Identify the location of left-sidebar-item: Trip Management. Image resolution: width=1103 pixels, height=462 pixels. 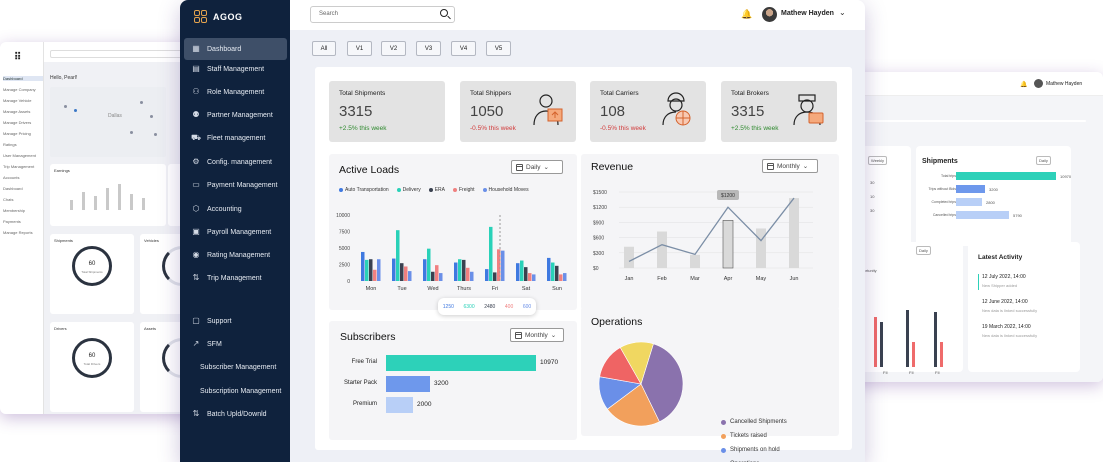
(19, 166).